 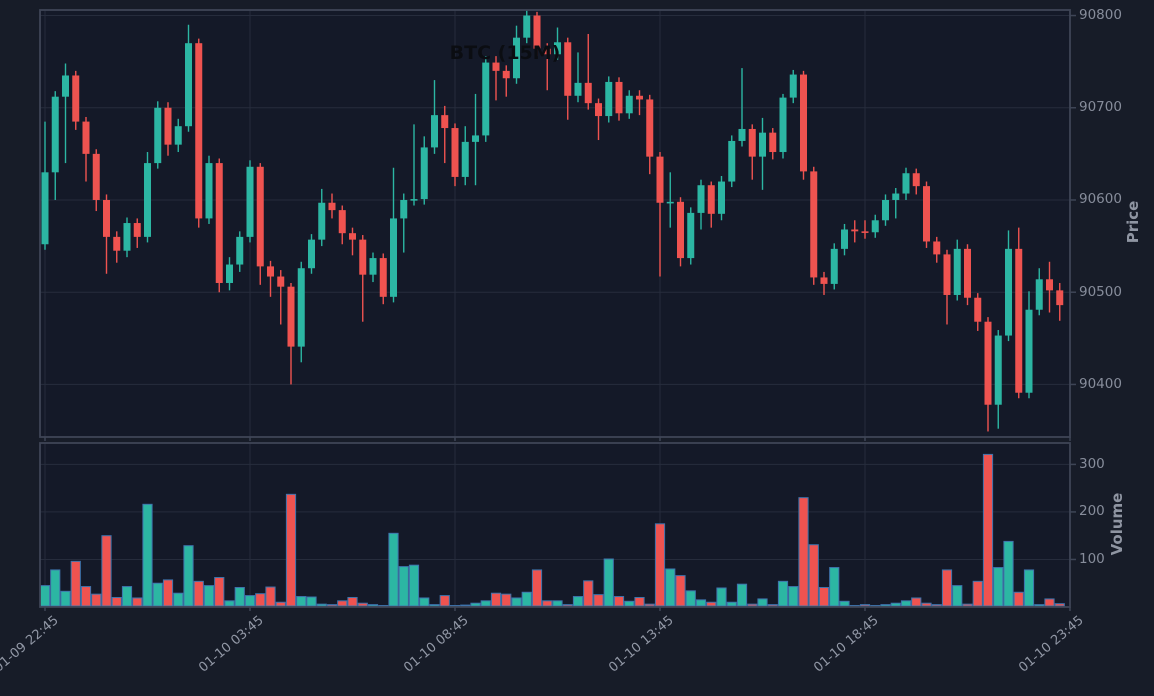 What do you see at coordinates (1100, 291) in the screenshot?
I see `price-tick-label: 90500` at bounding box center [1100, 291].